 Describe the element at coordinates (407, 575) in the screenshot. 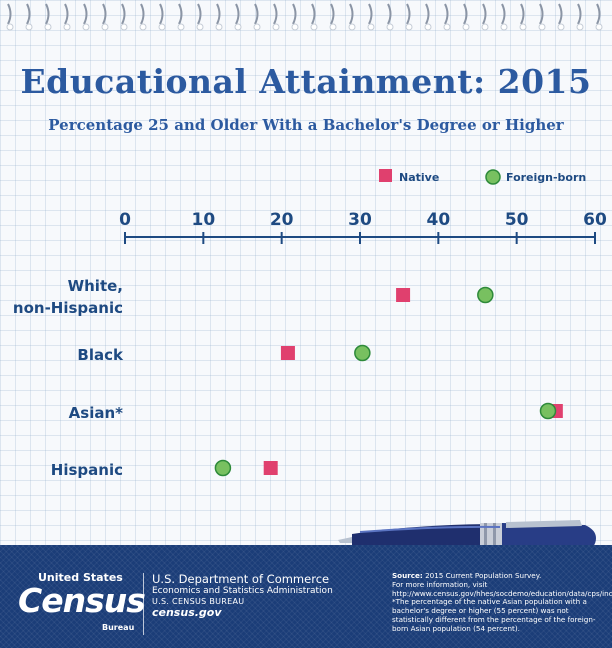

I see `source-label: Source:` at that location.